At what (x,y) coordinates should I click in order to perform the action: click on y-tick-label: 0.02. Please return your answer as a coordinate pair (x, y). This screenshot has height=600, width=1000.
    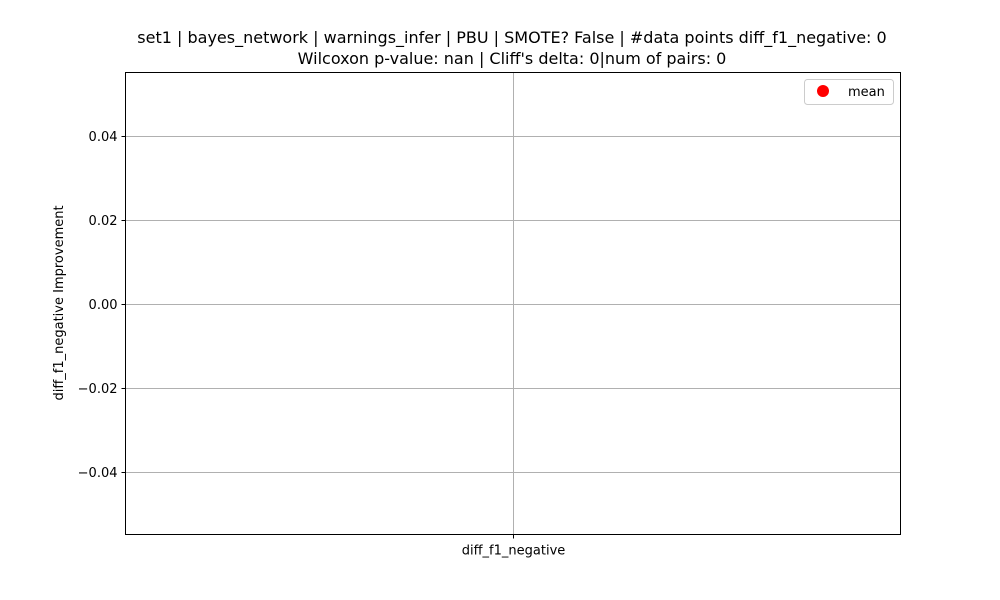
    Looking at the image, I should click on (103, 221).